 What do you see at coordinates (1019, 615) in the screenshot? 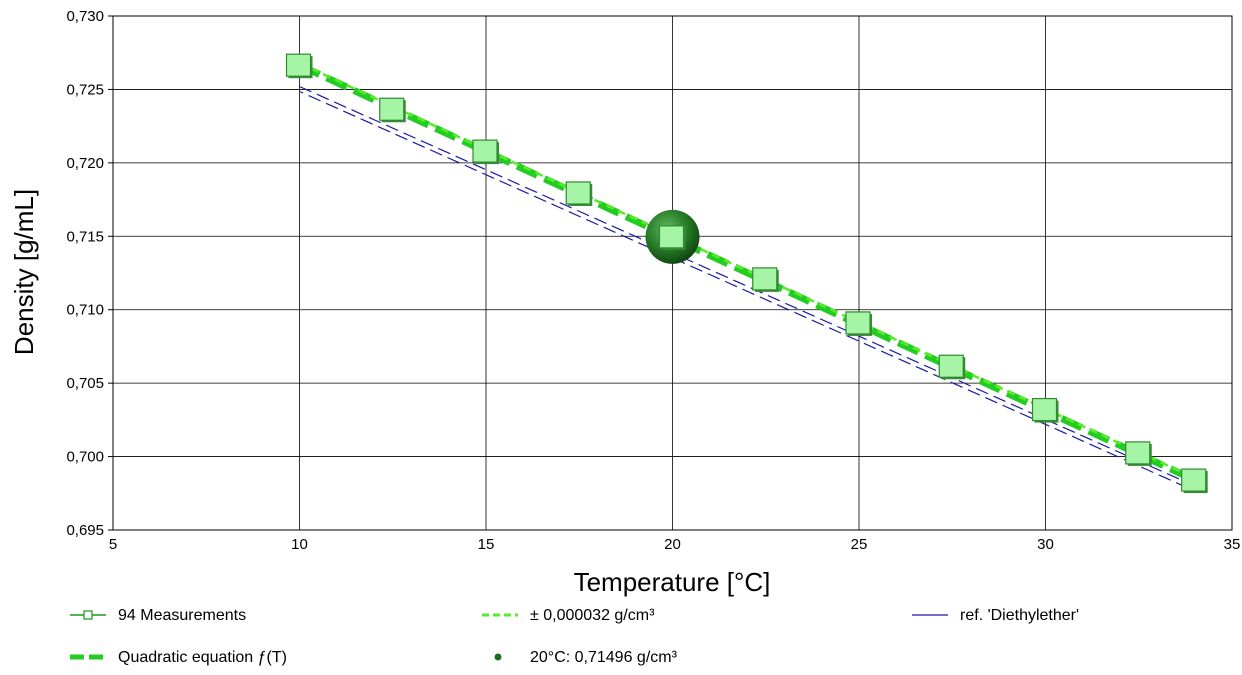
I see `legend-label: ref. 'Diethylether'` at bounding box center [1019, 615].